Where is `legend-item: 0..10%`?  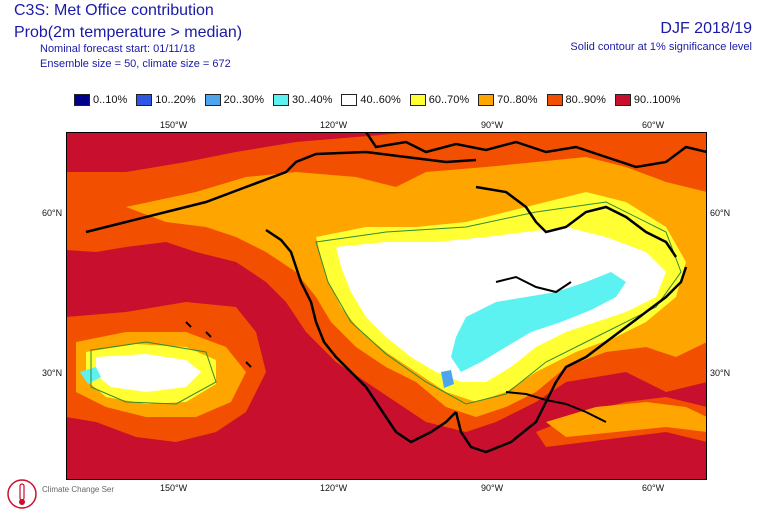
legend-item: 0..10% is located at coordinates (100, 100).